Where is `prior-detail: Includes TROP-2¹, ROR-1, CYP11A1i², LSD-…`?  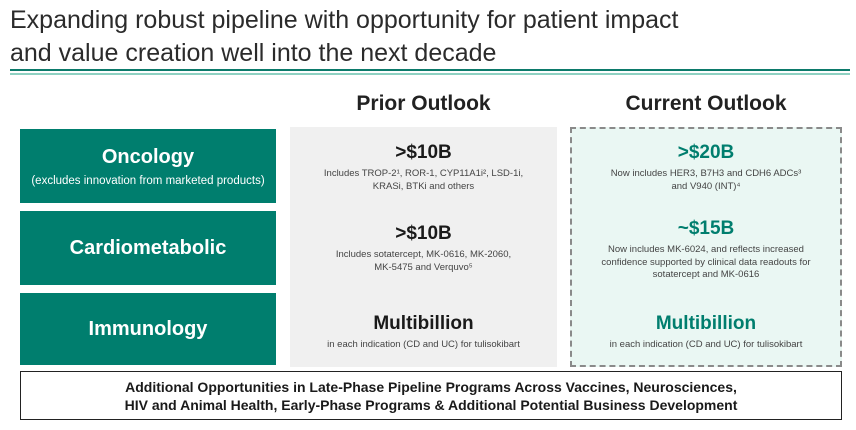 prior-detail: Includes TROP-2¹, ROR-1, CYP11A1i², LSD-… is located at coordinates (423, 180).